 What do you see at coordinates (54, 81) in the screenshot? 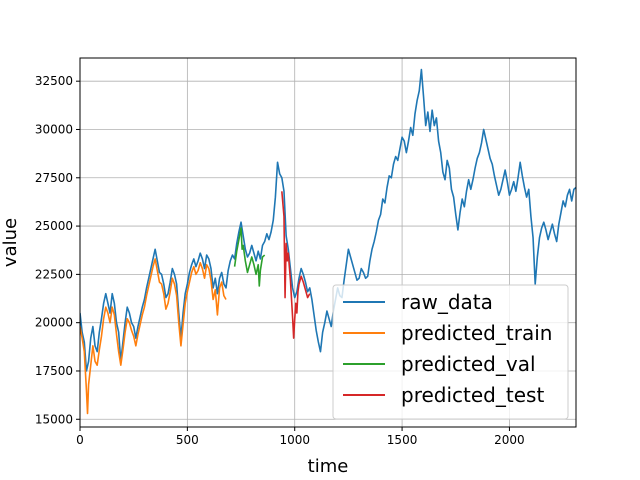
I see `y-tick-label: 32500` at bounding box center [54, 81].